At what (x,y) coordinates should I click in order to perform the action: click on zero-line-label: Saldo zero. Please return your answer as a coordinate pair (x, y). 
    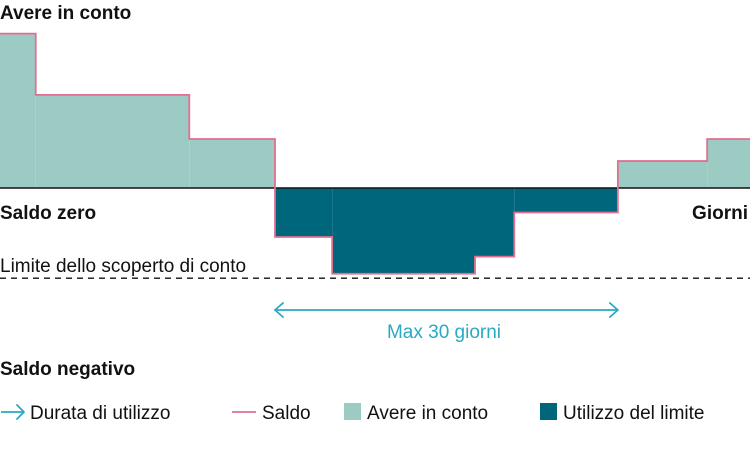
    Looking at the image, I should click on (48, 213).